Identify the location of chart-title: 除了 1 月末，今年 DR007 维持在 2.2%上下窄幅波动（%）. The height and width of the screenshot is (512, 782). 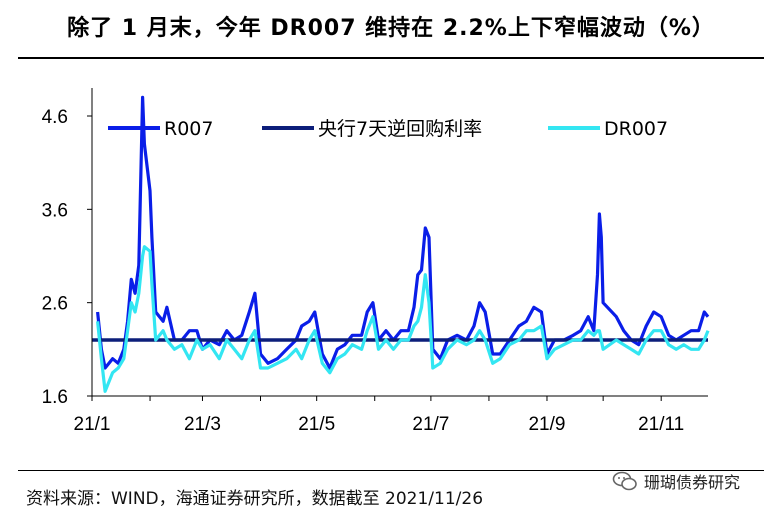
(391, 28).